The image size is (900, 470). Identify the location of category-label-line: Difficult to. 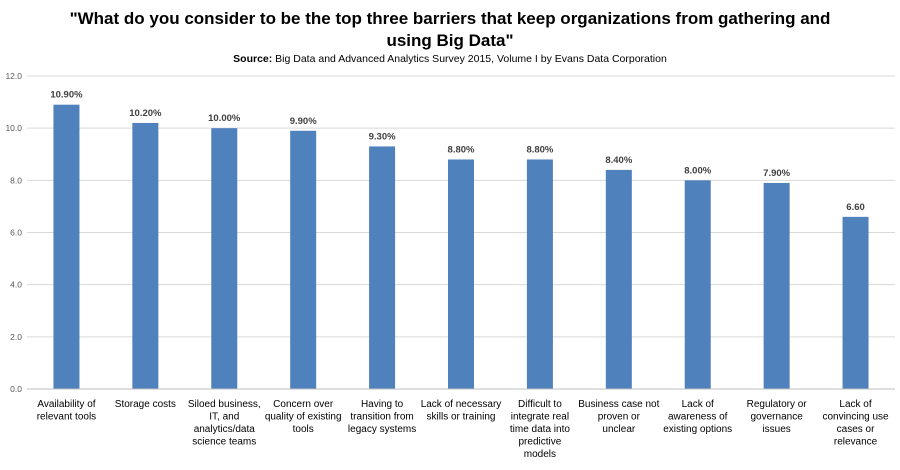
(540, 404).